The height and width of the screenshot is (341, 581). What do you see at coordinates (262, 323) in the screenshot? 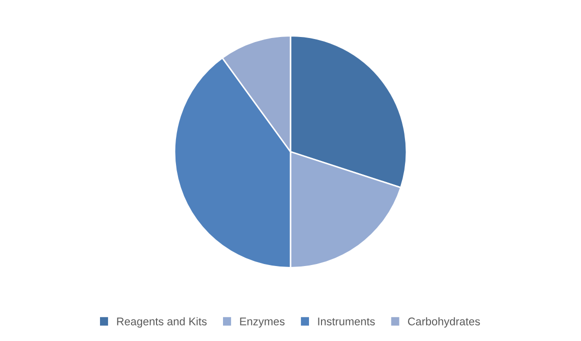
I see `legend-label: Enzymes` at bounding box center [262, 323].